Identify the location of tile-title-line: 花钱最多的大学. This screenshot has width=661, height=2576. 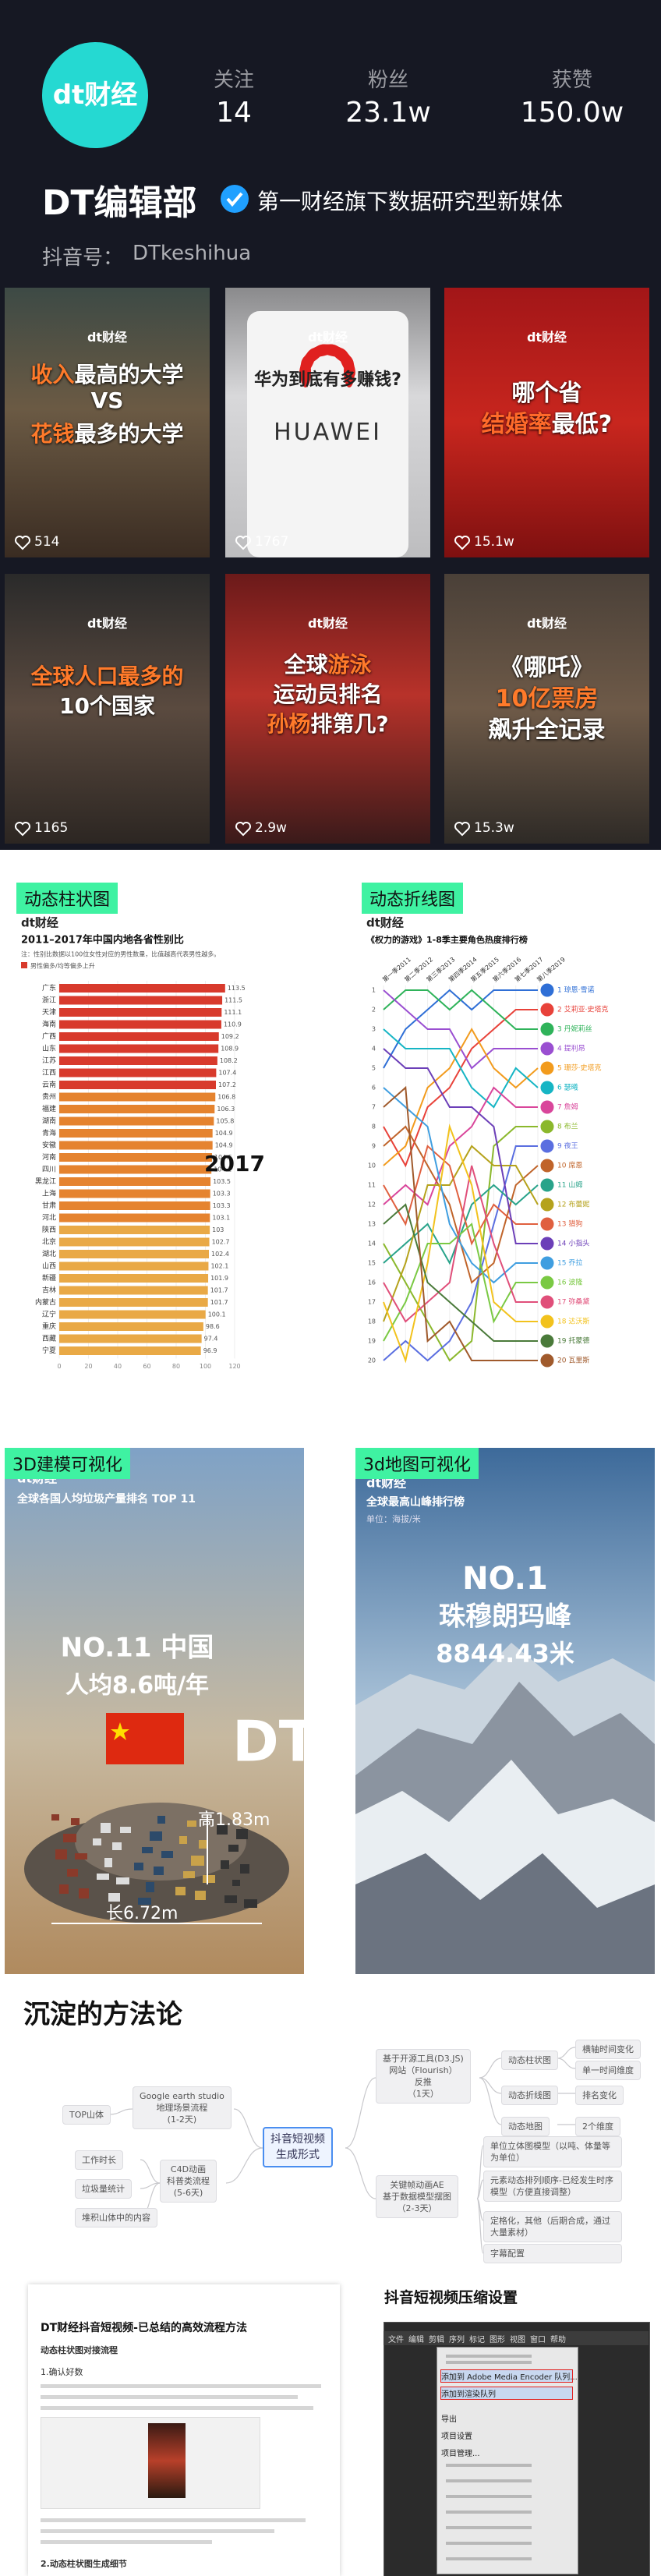
(107, 432).